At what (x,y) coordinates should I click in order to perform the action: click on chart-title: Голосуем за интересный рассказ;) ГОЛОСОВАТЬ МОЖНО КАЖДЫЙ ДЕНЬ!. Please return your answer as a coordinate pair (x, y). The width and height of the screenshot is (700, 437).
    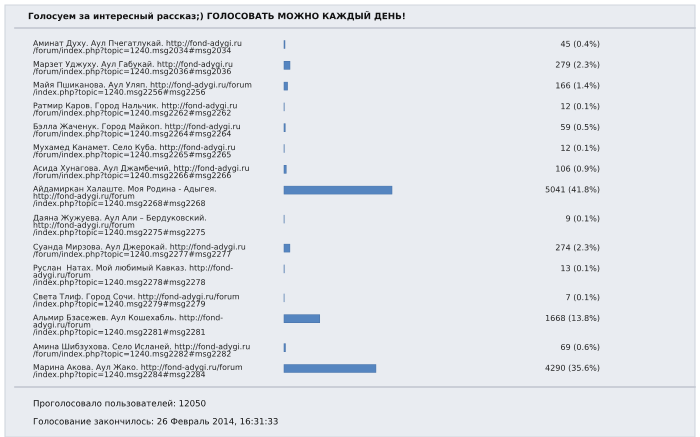
    Looking at the image, I should click on (216, 16).